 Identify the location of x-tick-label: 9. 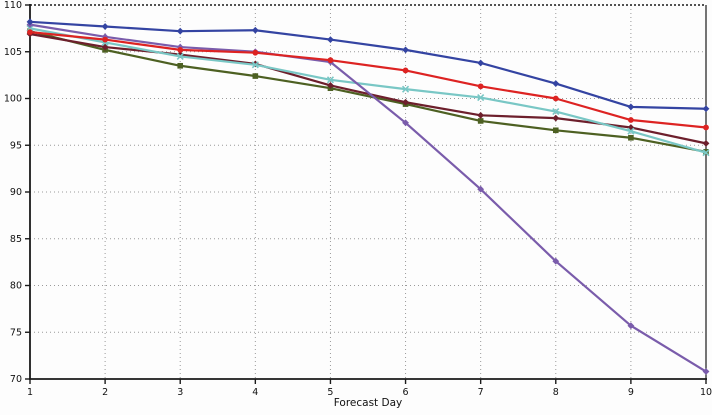
(631, 392).